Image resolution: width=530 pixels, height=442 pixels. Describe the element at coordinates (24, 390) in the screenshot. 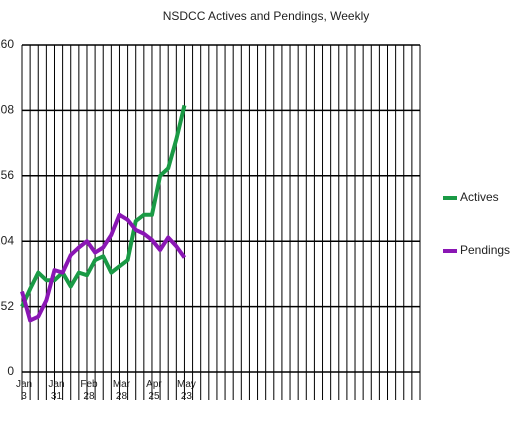

I see `x-tick-label: Jan 3` at that location.